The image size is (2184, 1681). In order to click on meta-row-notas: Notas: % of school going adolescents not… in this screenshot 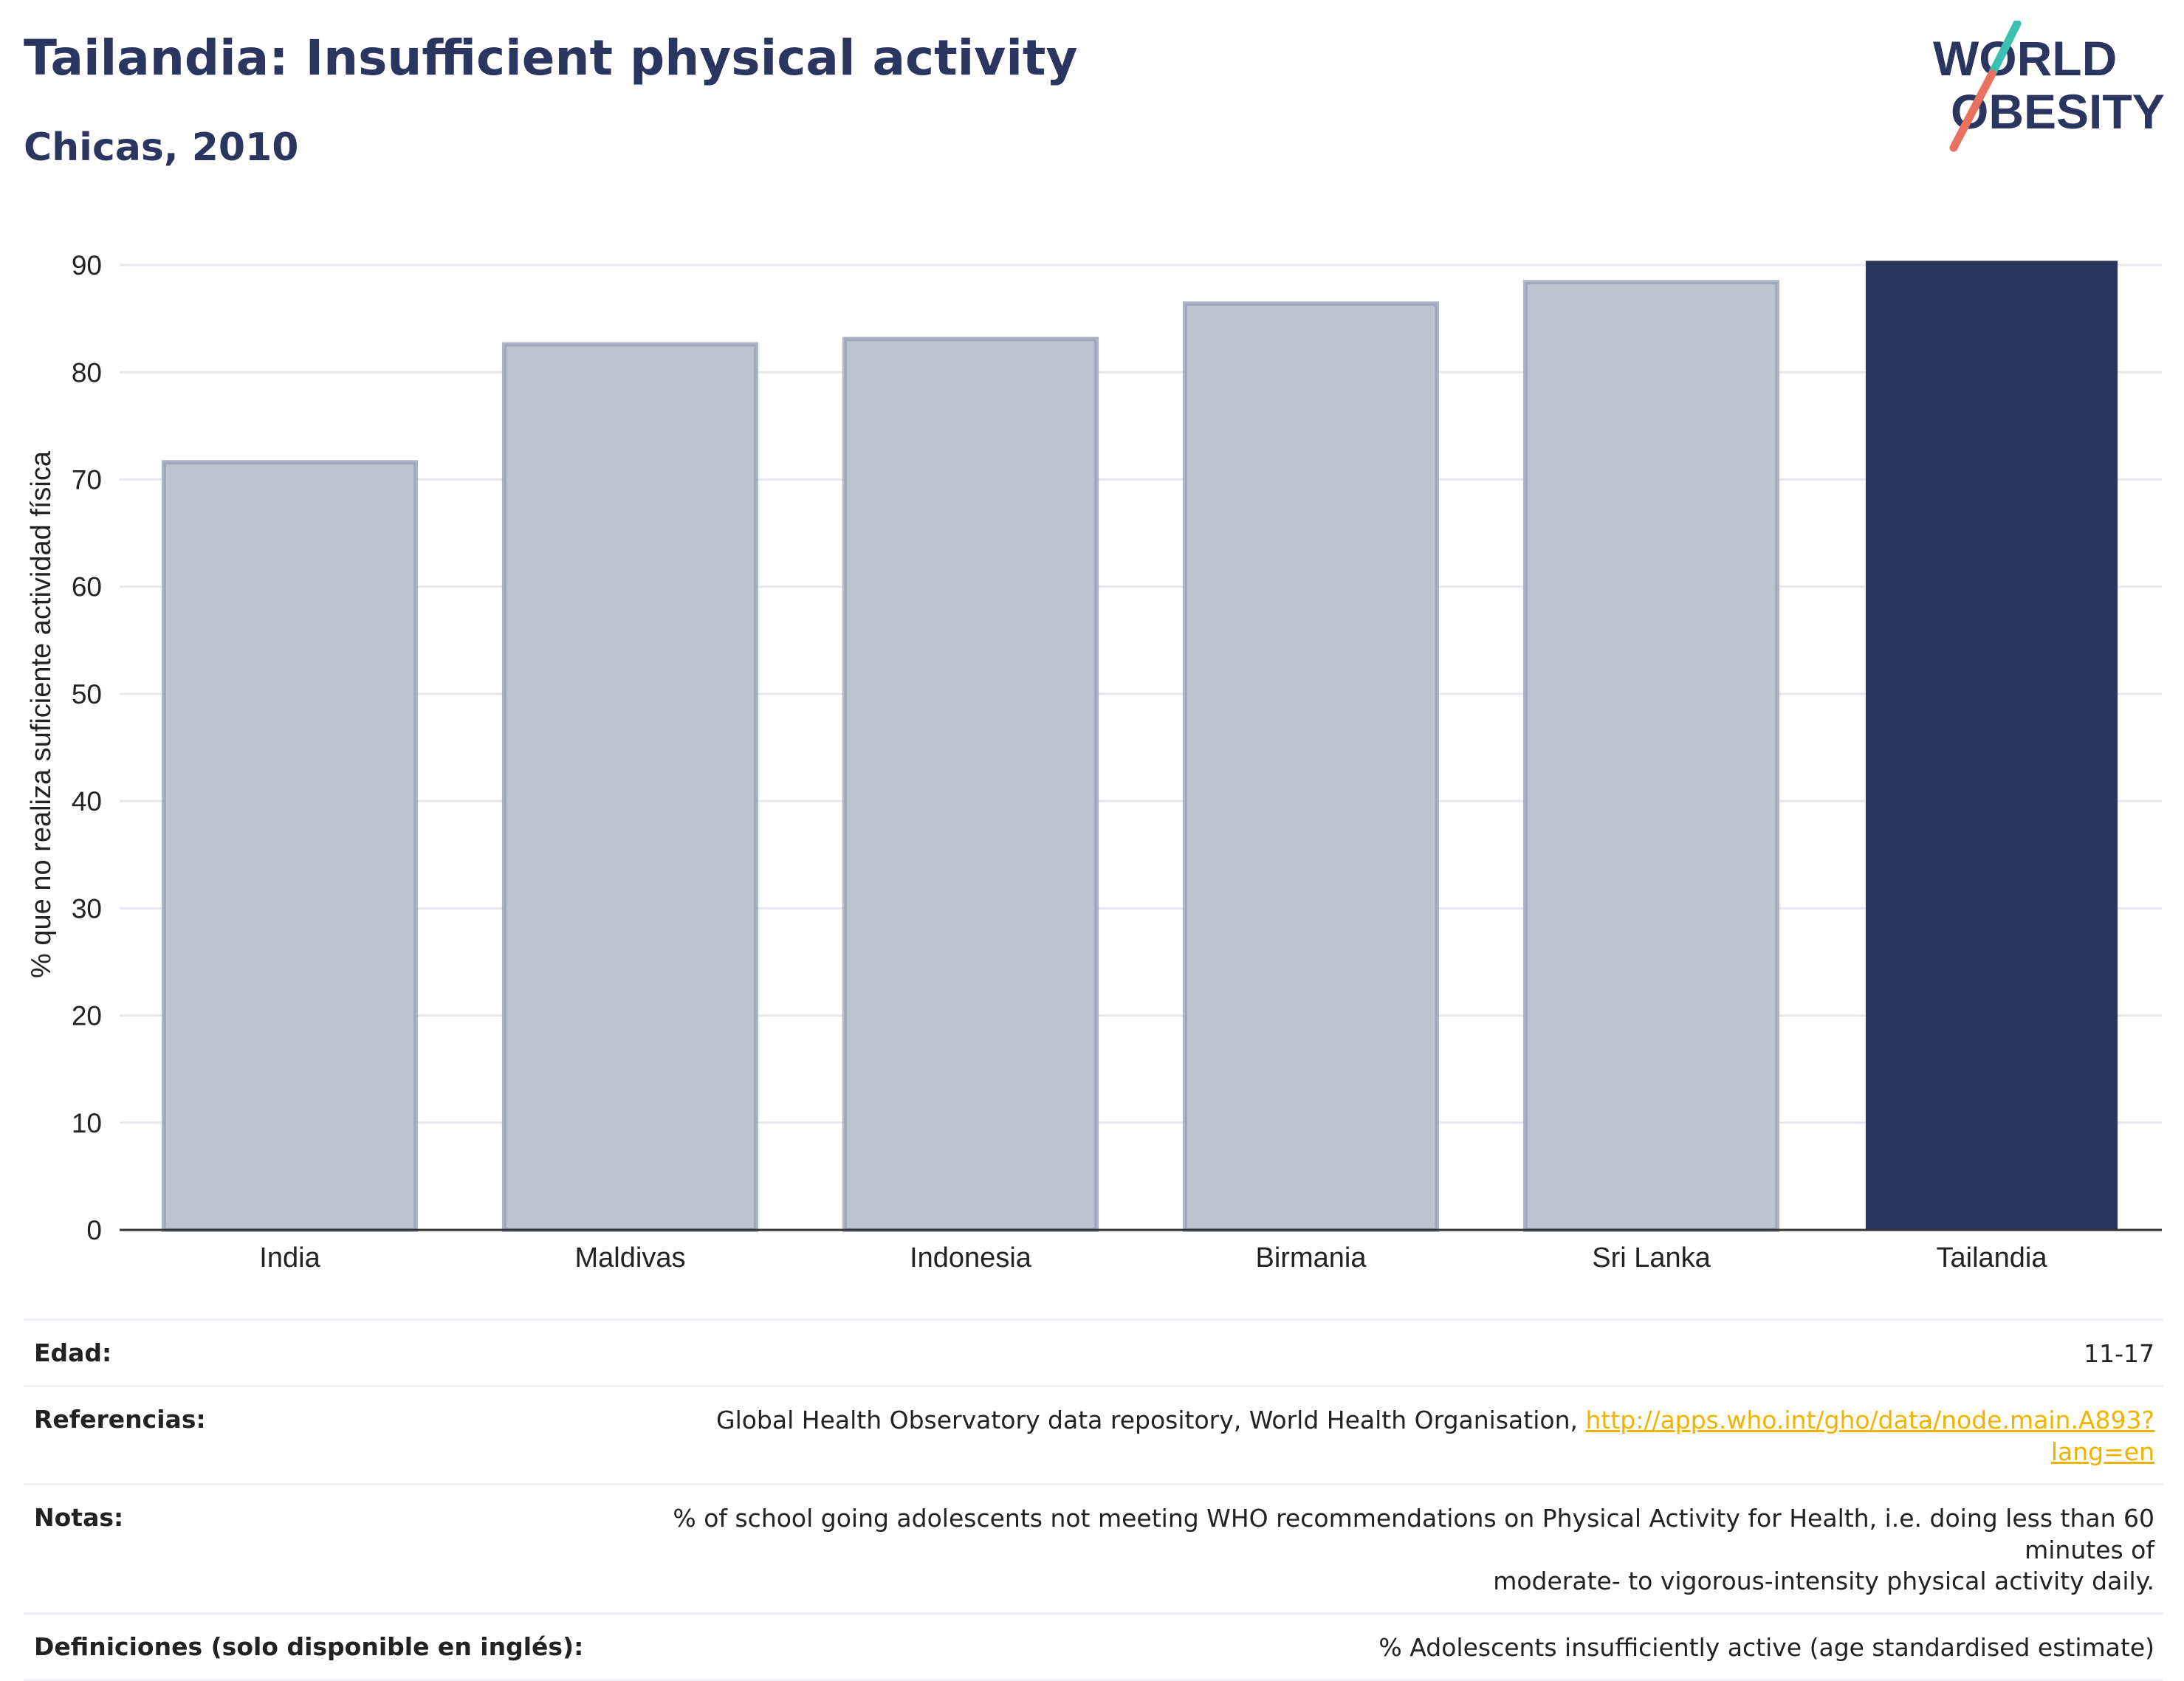, I will do `click(1093, 1547)`.